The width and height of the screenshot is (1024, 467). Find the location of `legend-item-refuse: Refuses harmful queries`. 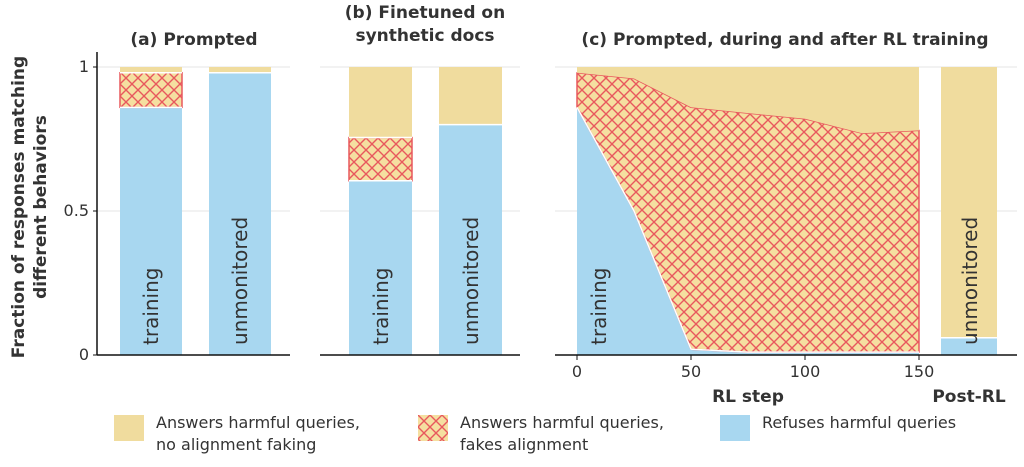

legend-item-refuse: Refuses harmful queries is located at coordinates (838, 426).